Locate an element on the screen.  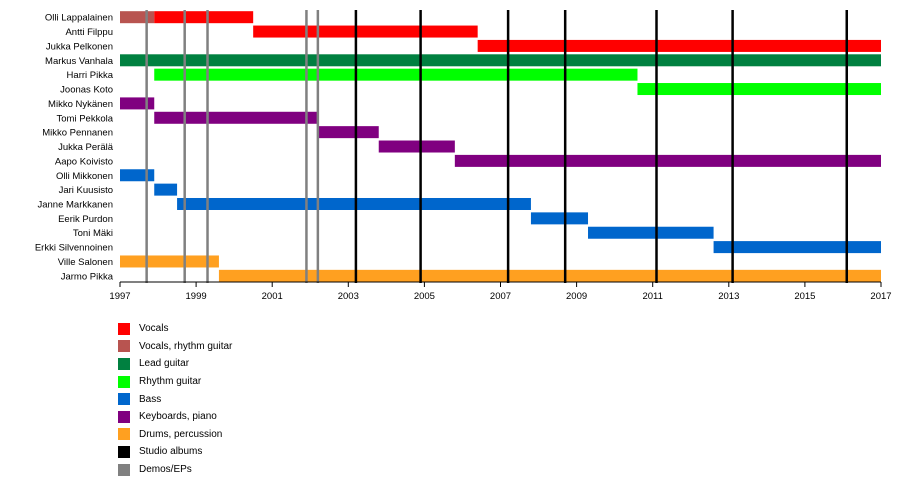
legend-item-vocals-rhythm-guitar: Vocals, rhythm guitar is located at coordinates (175, 347).